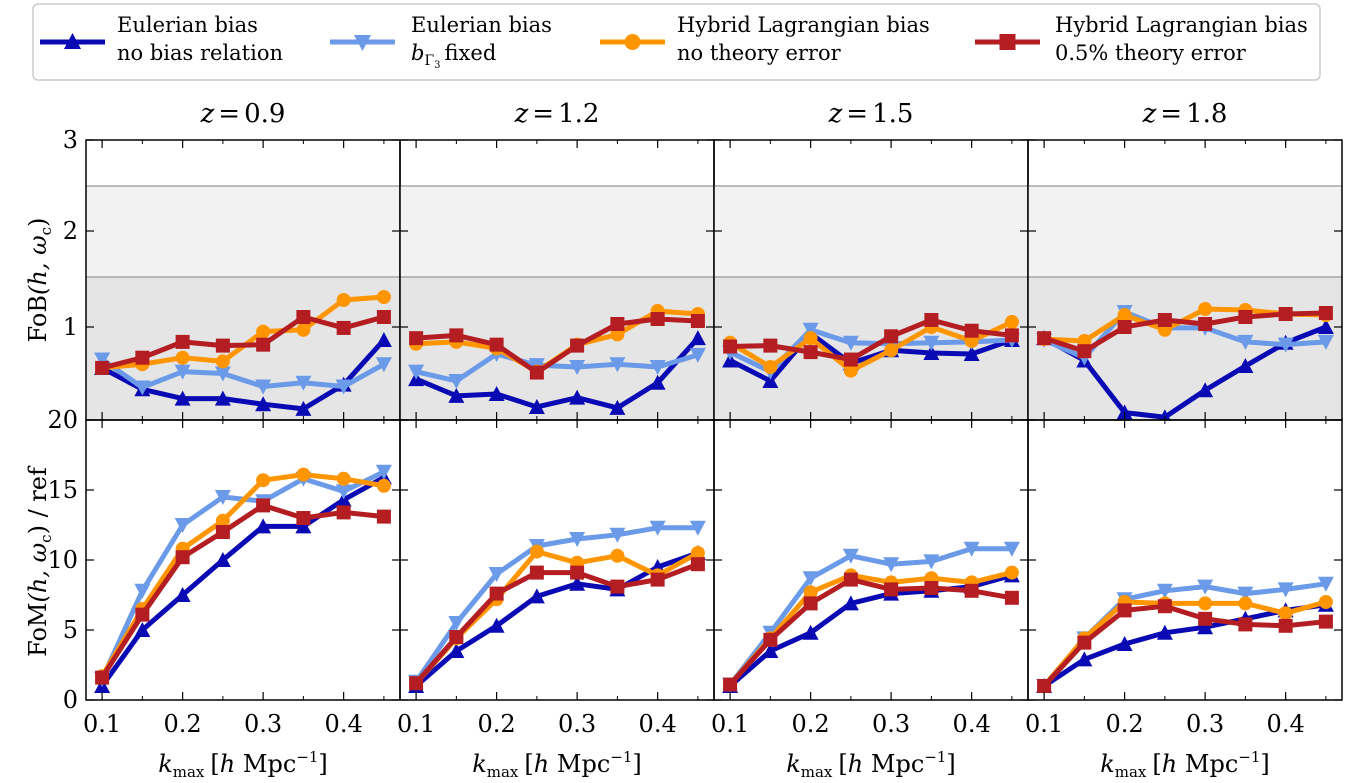 Image resolution: width=1354 pixels, height=783 pixels. I want to click on legend-label-1-b: b, so click(417, 53).